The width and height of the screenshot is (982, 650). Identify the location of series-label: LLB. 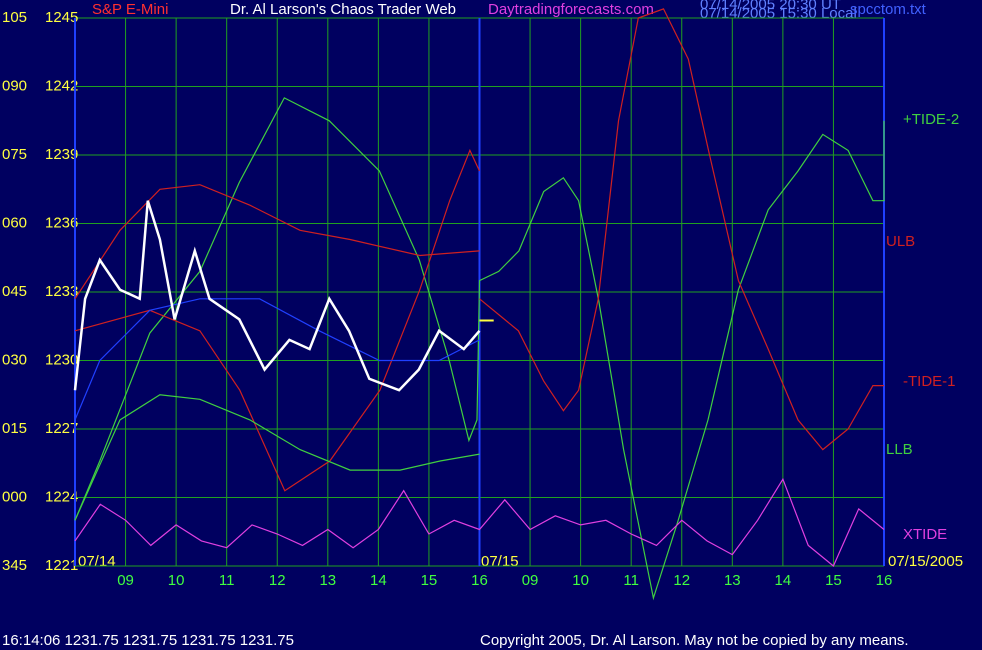
(899, 449).